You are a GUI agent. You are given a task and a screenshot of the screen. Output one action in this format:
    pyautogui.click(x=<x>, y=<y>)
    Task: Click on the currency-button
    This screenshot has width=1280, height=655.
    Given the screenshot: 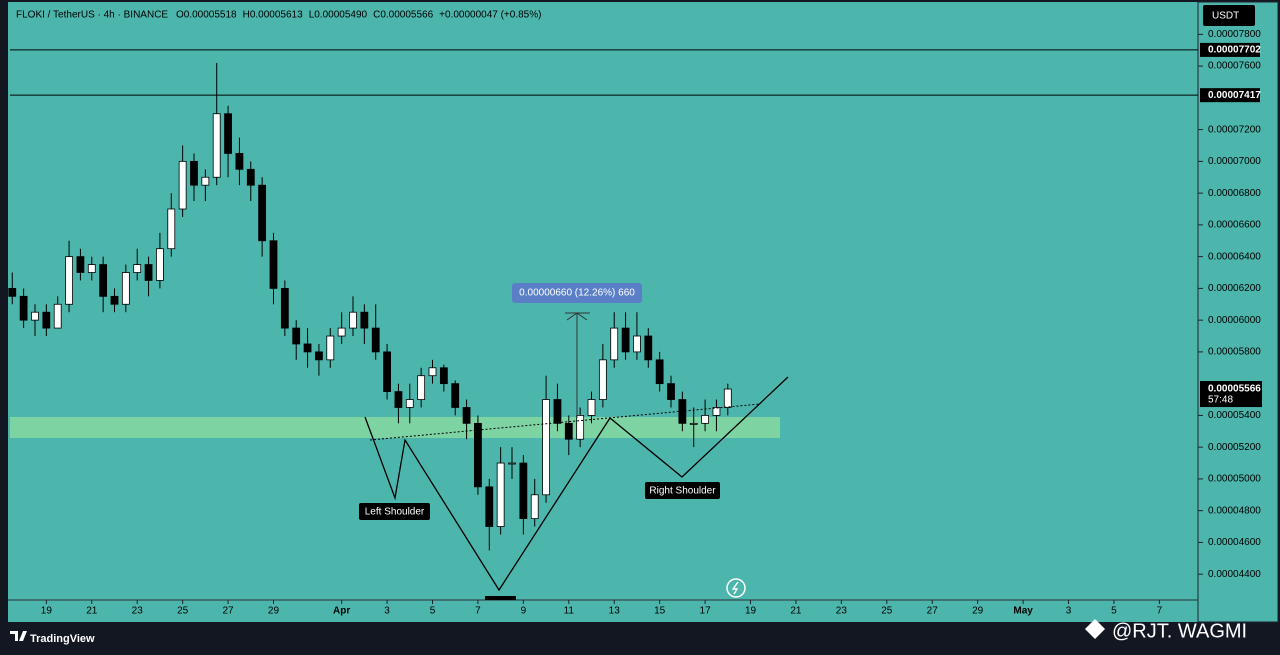 What is the action you would take?
    pyautogui.click(x=1229, y=15)
    